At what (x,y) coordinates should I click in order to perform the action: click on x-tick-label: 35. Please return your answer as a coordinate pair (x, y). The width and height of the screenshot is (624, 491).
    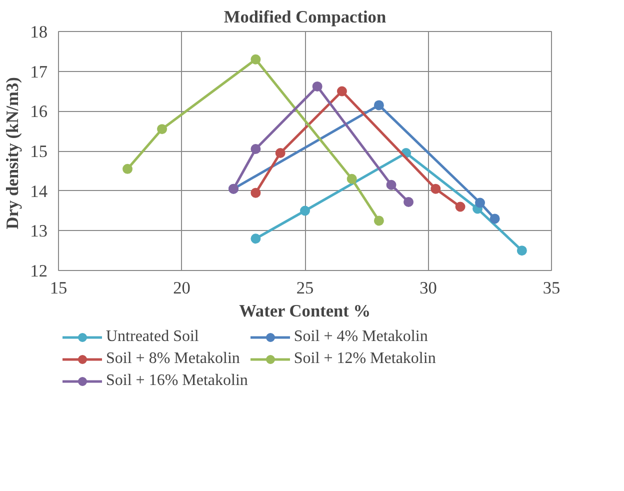
    Looking at the image, I should click on (551, 288).